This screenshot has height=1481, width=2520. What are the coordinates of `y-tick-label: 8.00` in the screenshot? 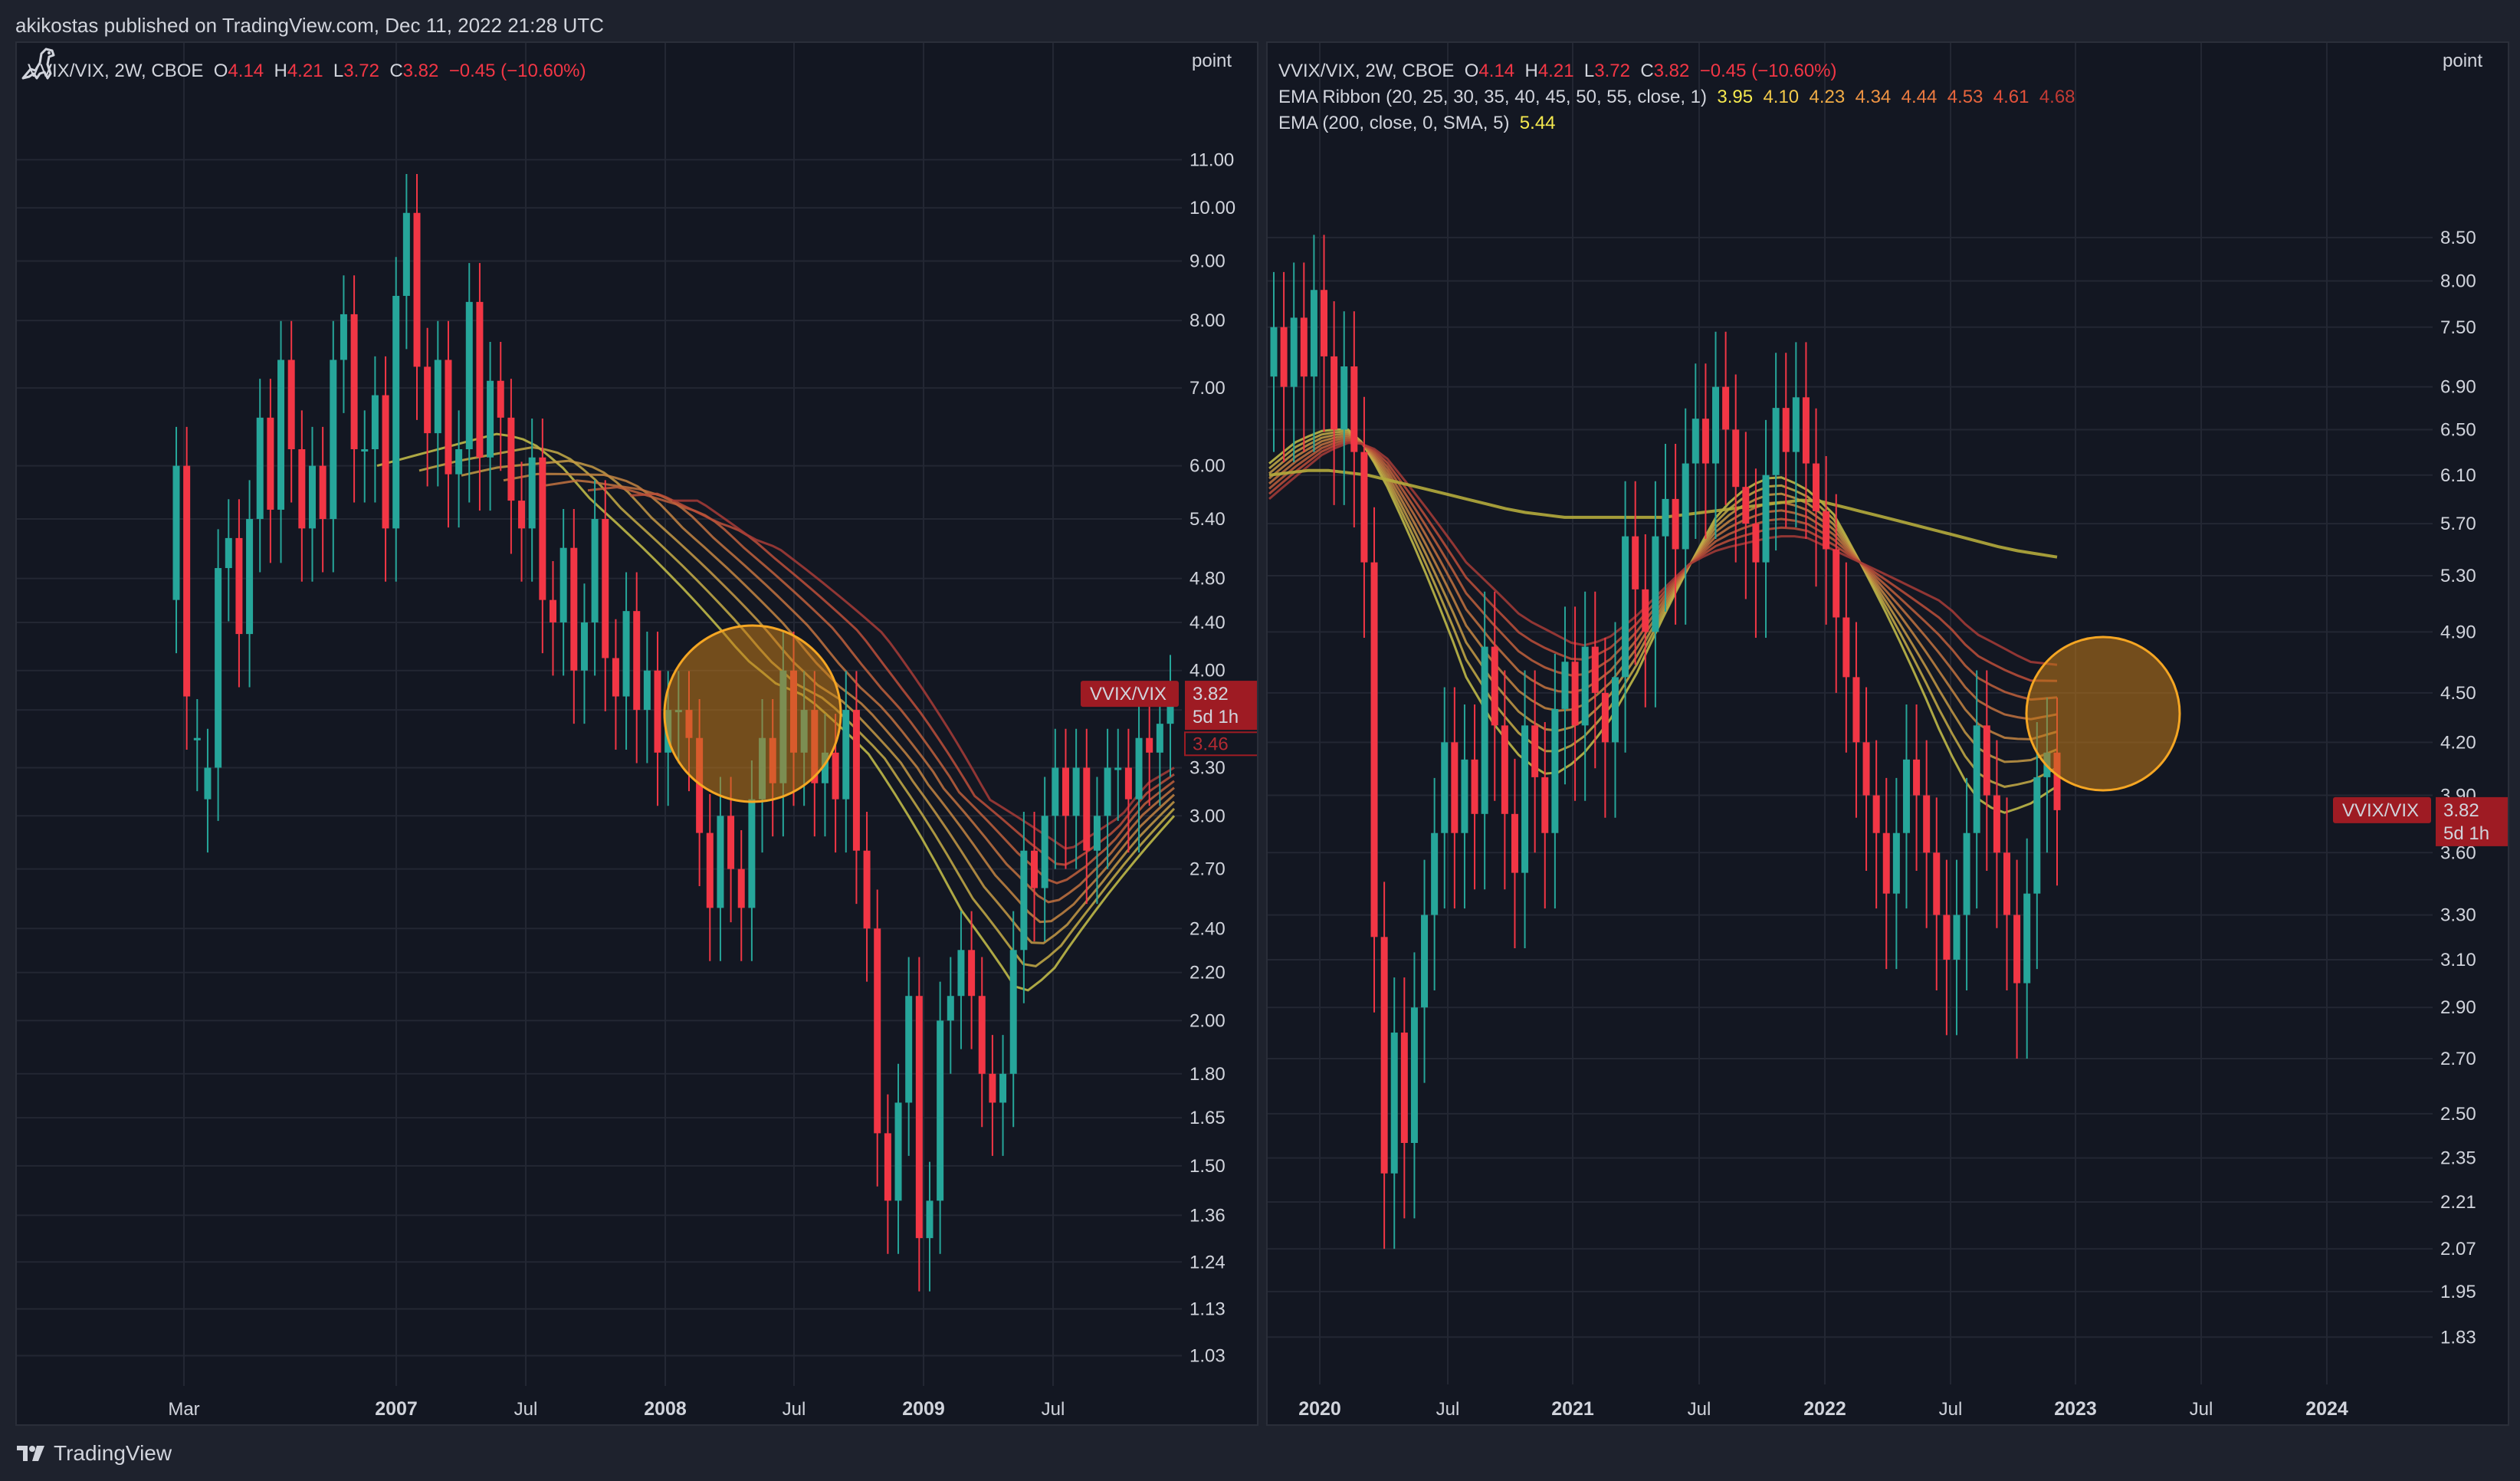 It's located at (1207, 320).